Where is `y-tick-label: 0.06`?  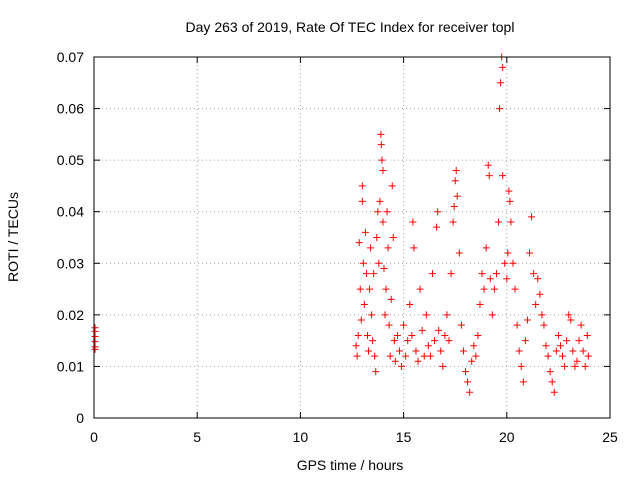
y-tick-label: 0.06 is located at coordinates (70, 109).